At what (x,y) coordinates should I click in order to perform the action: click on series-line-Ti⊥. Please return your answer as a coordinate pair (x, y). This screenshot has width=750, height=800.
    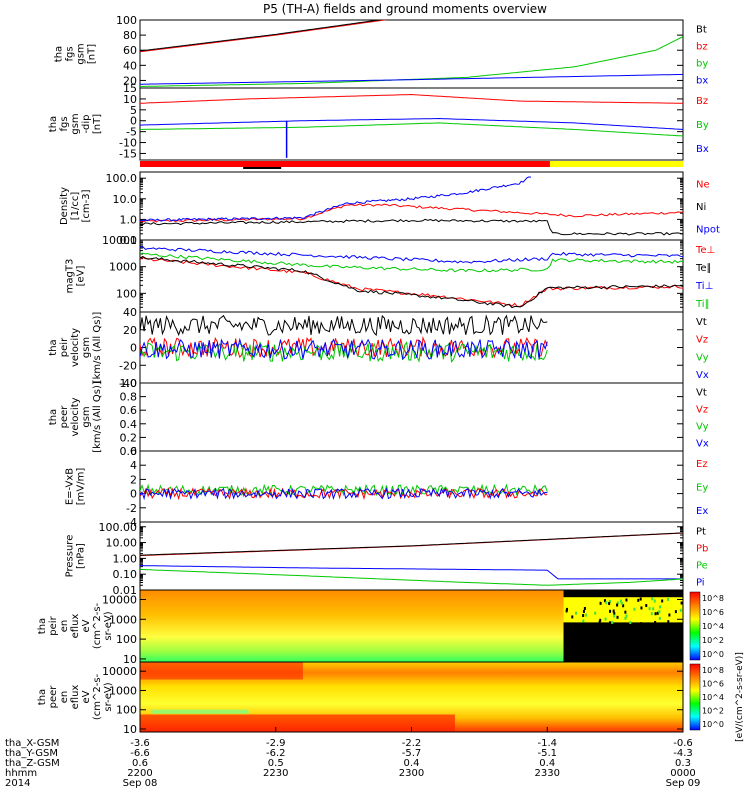
    Looking at the image, I should click on (411, 262).